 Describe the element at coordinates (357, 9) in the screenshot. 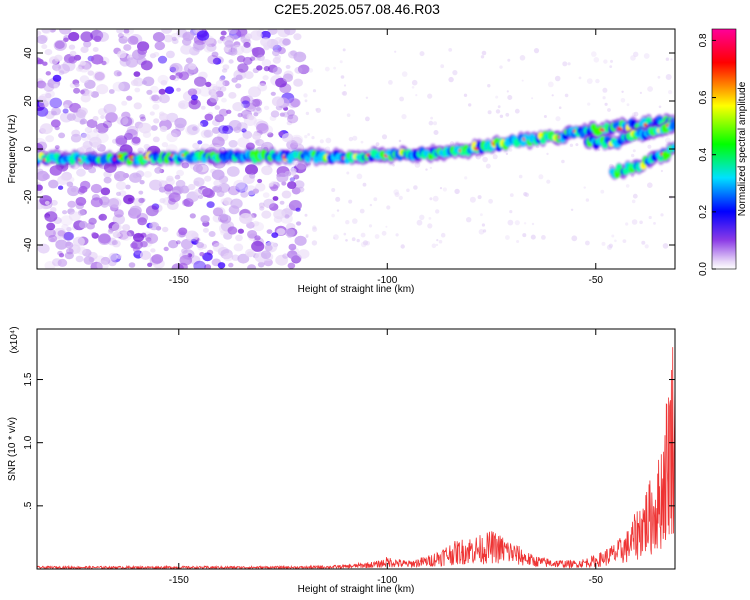

I see `chart-title: C2E5.2025.057.08.46.R03` at that location.